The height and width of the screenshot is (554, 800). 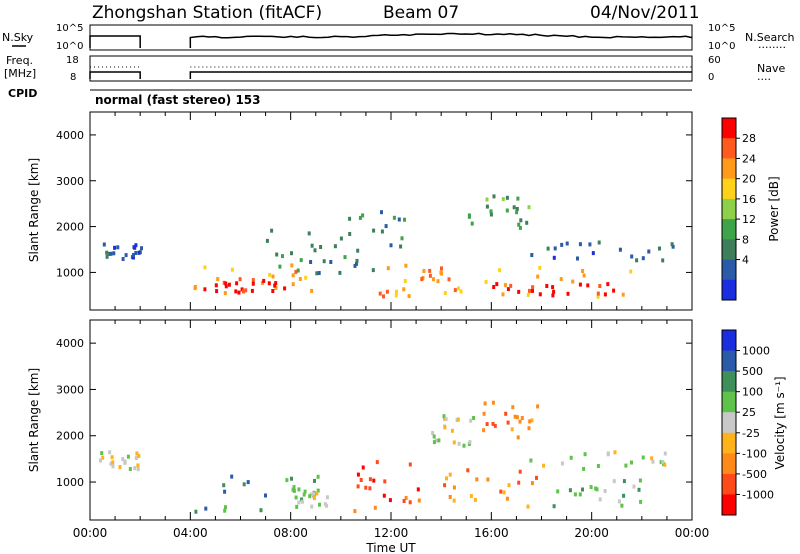 I want to click on velocity-colorbar-label: 25, so click(x=749, y=412).